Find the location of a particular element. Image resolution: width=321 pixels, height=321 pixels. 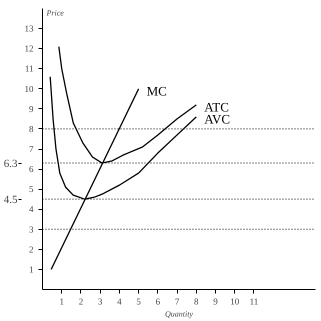

y-tick-label: 3 is located at coordinates (31, 229).